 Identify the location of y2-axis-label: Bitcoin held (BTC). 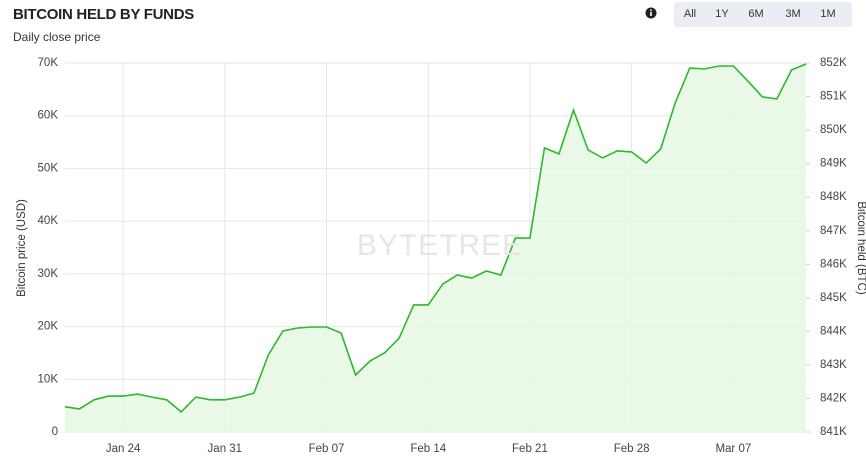
(860, 247).